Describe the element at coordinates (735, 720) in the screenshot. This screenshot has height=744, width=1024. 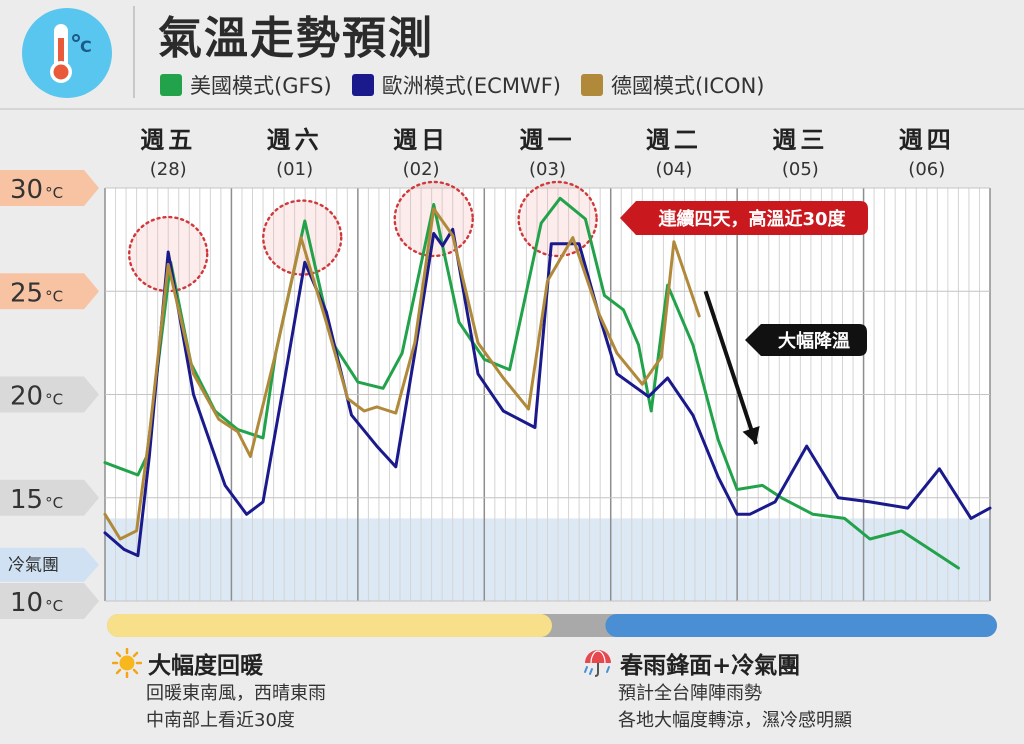
I see `cold-desc-line-2: 各地大幅度轉涼，濕冷感明顯` at that location.